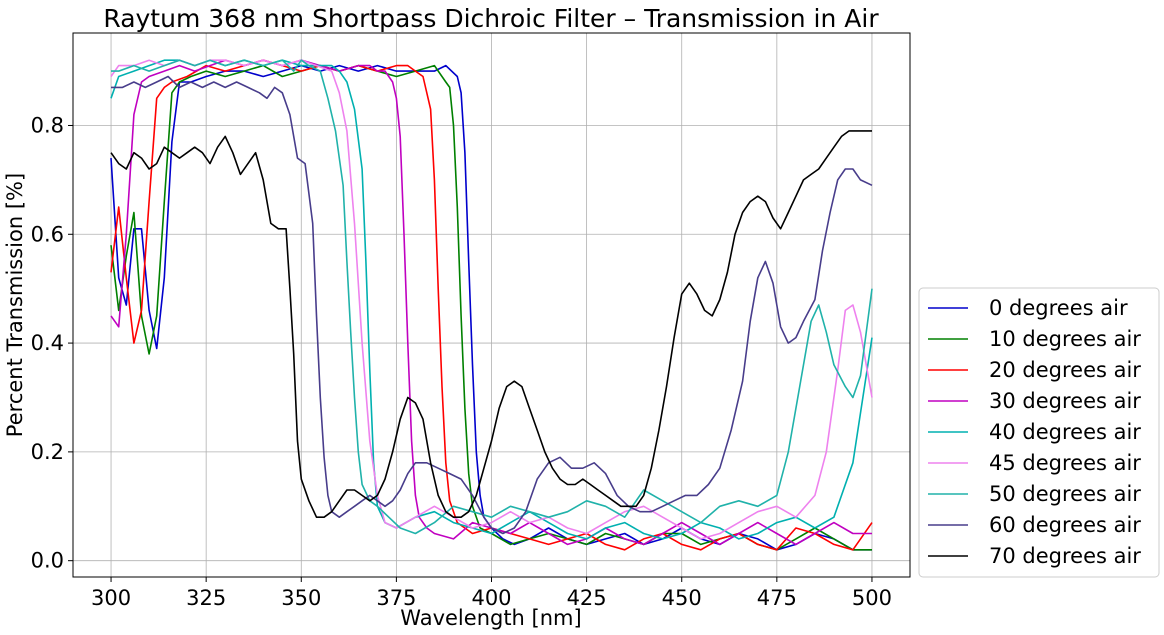  I want to click on x-axis-ticks: 300 325 350 375 400 425 450 475 500, so click(491, 593).